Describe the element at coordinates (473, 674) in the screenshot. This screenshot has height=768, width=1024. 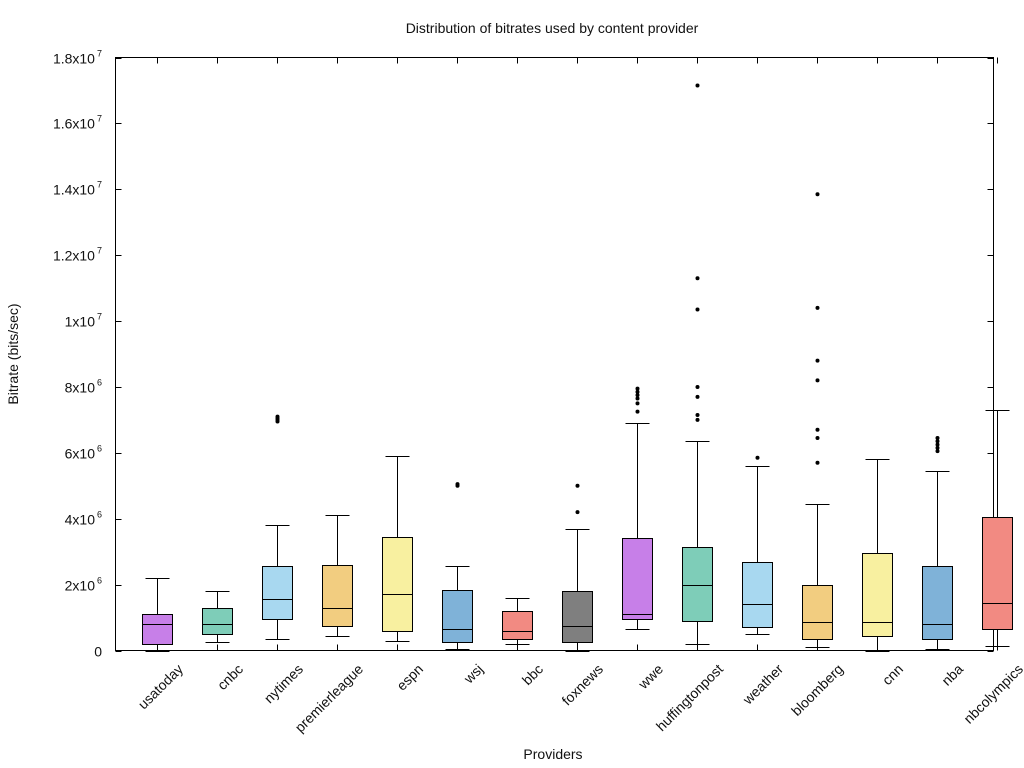
I see `x-tick-label-wsj: wsj` at that location.